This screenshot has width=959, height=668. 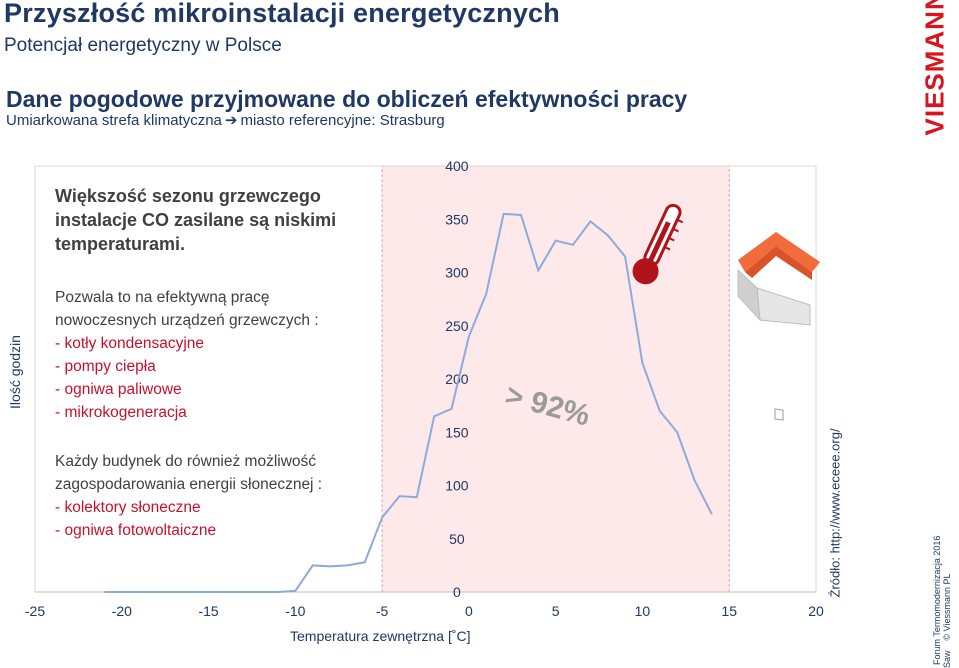 What do you see at coordinates (947, 607) in the screenshot?
I see `footer-copyright-text: © Viessmann PL` at bounding box center [947, 607].